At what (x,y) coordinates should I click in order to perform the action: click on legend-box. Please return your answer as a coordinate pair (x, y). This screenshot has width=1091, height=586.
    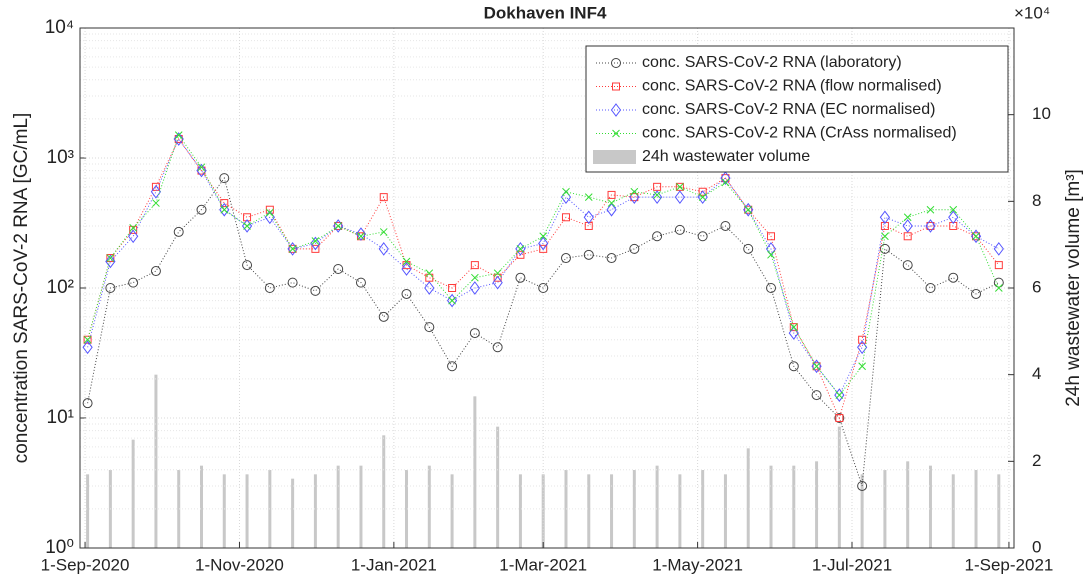
    Looking at the image, I should click on (797, 109).